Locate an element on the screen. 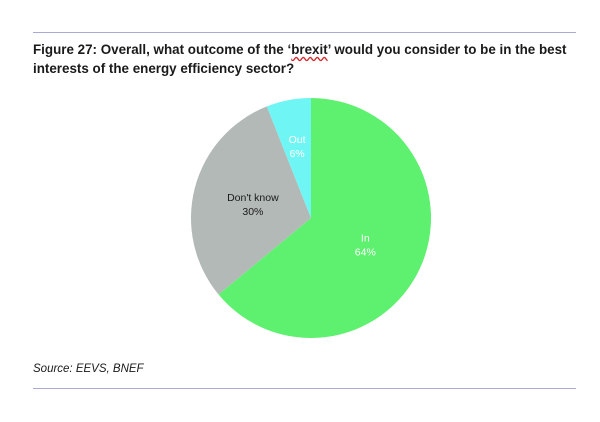  slice-name-don-t-know: Don't know is located at coordinates (253, 198).